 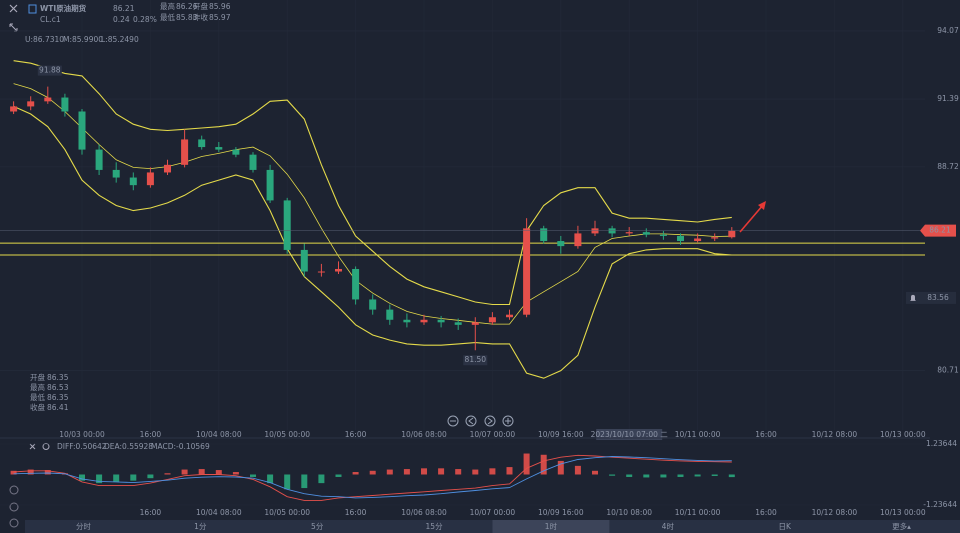 I want to click on tab: 5分, so click(x=317, y=526).